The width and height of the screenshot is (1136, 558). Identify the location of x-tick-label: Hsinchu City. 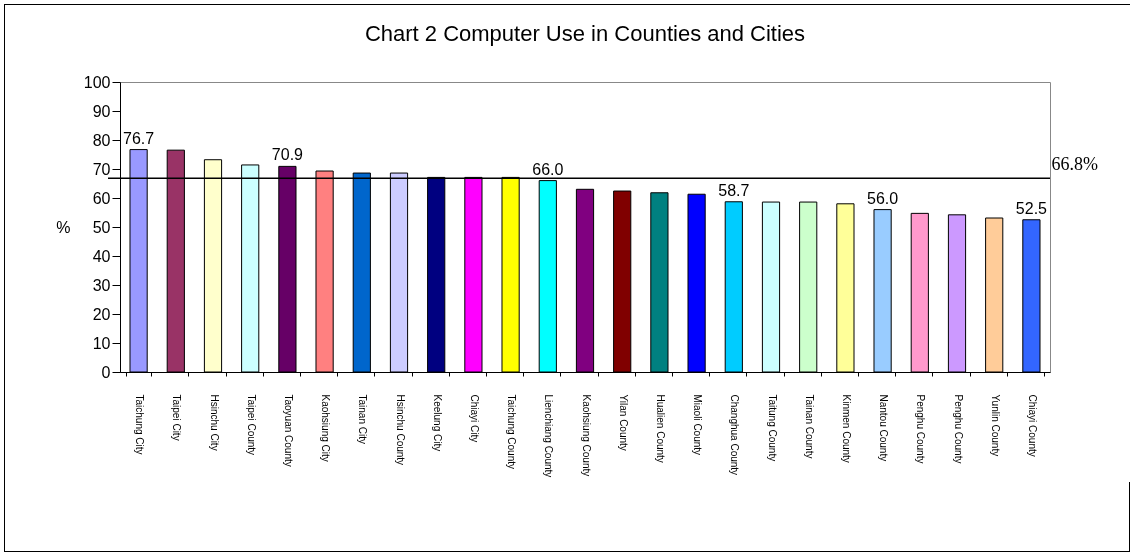
(214, 422).